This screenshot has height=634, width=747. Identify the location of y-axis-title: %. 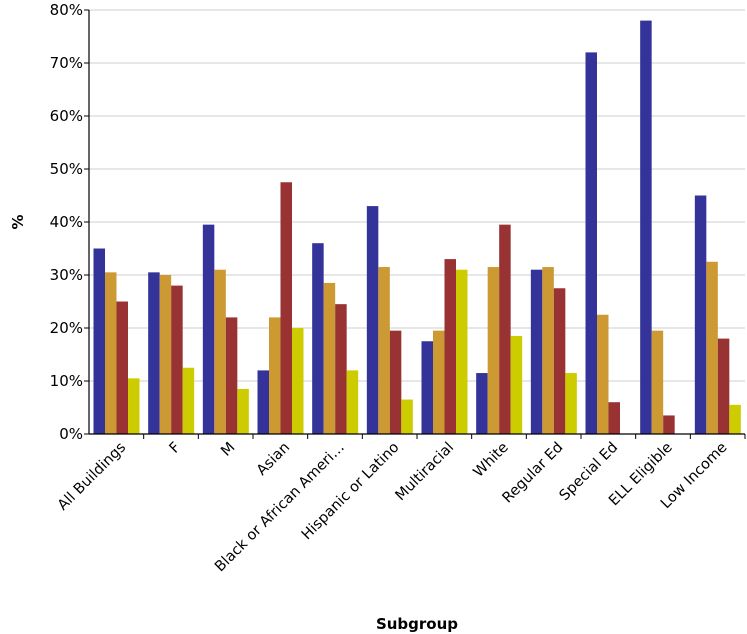
(18, 221).